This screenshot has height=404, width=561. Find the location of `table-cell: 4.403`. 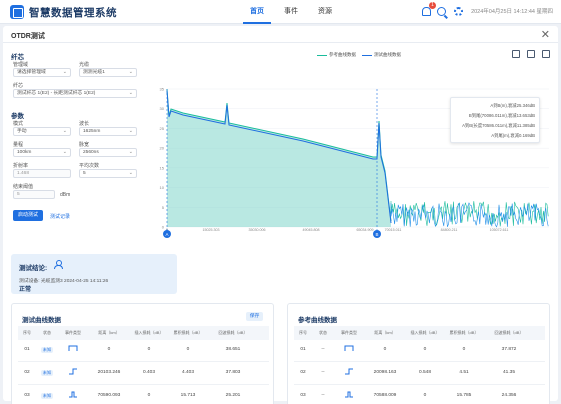

table-cell: 4.403 is located at coordinates (187, 372).